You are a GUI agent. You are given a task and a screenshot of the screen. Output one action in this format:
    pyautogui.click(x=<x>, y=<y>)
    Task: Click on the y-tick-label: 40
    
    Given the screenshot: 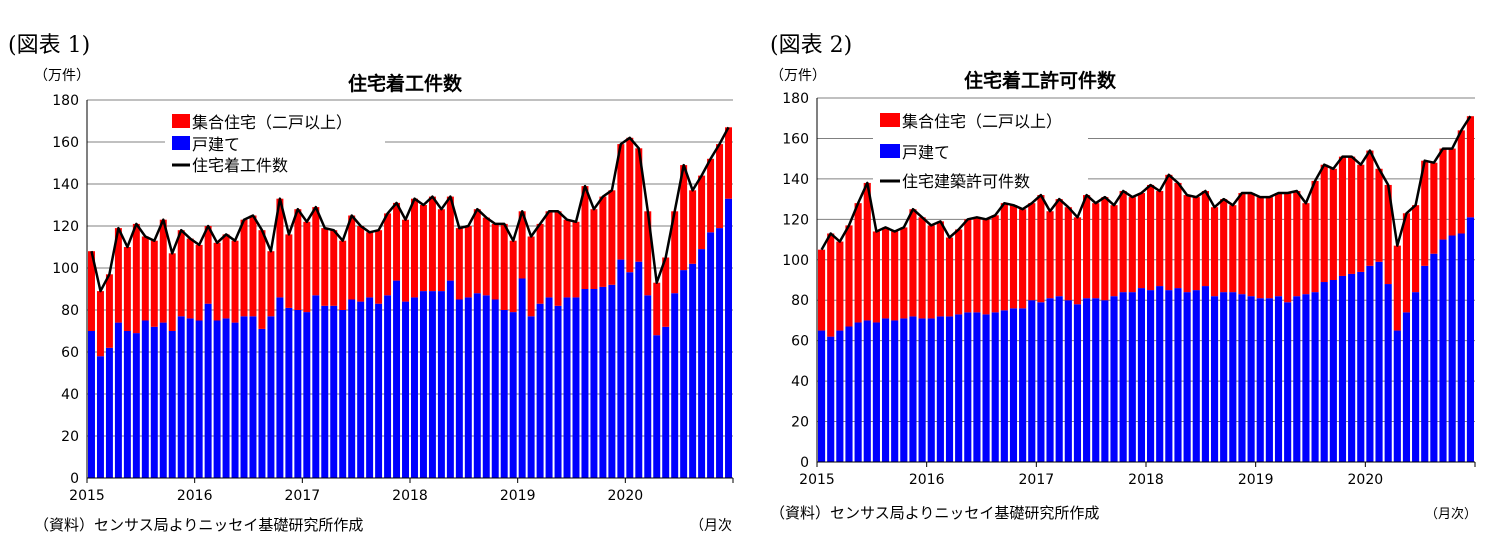 What is the action you would take?
    pyautogui.click(x=70, y=395)
    